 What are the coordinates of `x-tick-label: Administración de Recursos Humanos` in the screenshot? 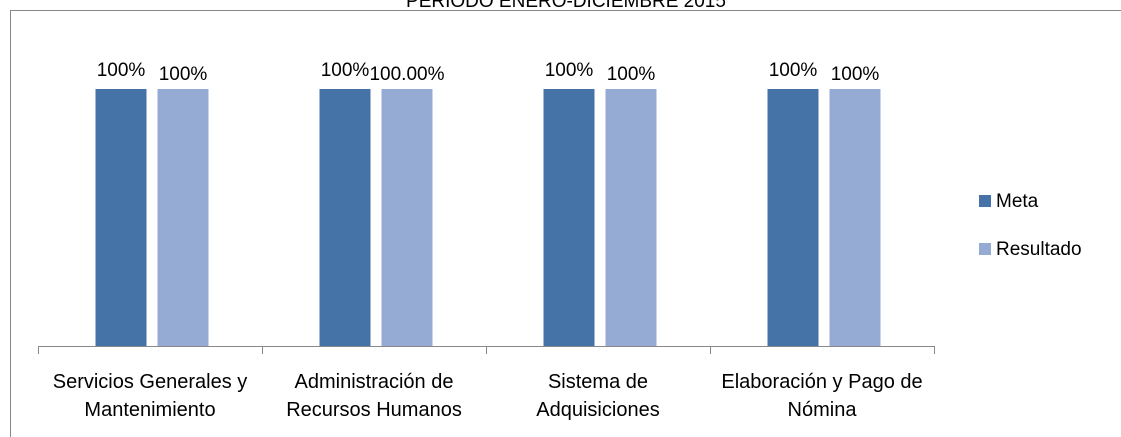 It's located at (374, 396).